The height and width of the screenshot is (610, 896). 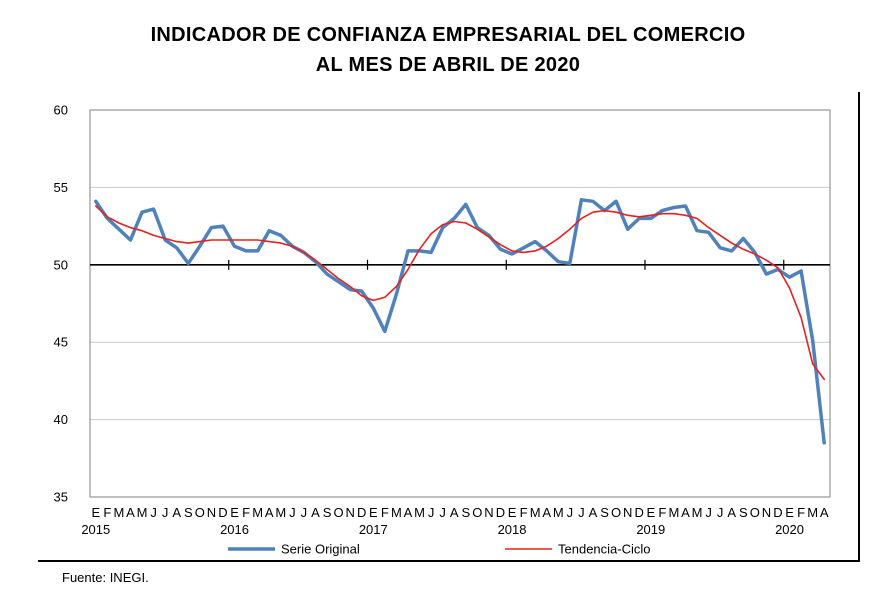 What do you see at coordinates (373, 512) in the screenshot?
I see `month-label-2017-1: E` at bounding box center [373, 512].